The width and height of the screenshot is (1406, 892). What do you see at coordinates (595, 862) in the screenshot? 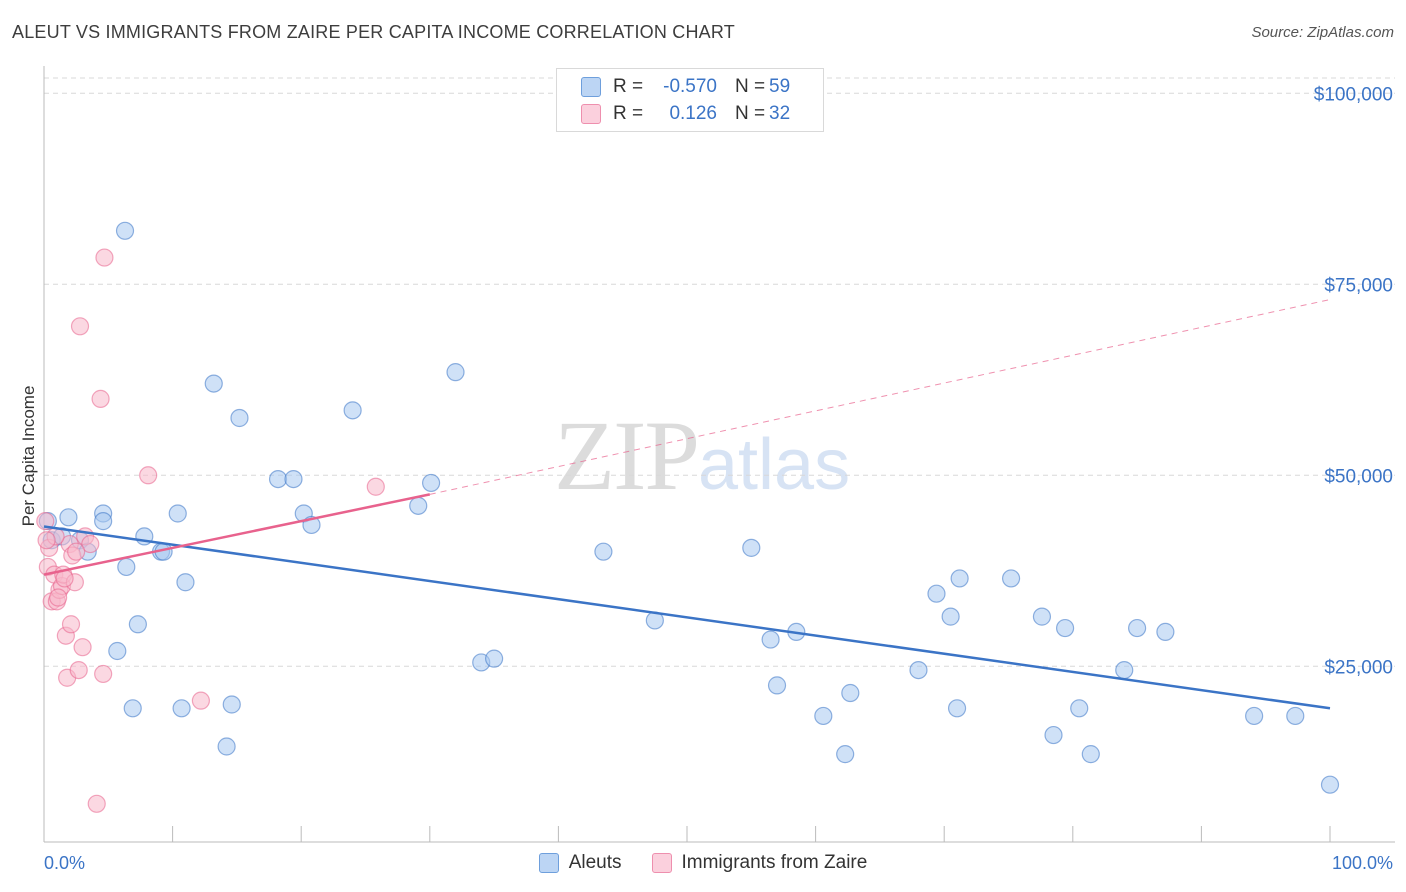
I see `legend-label-aleuts: Aleuts` at bounding box center [595, 862].